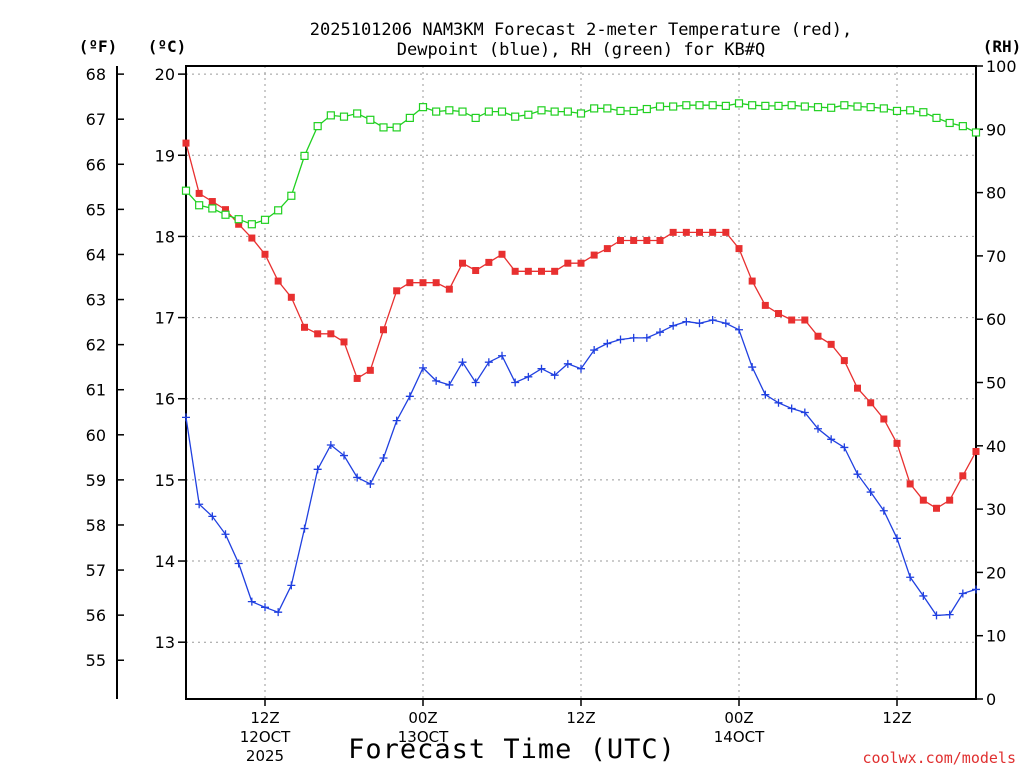 The width and height of the screenshot is (1024, 768). What do you see at coordinates (165, 561) in the screenshot?
I see `celsius-tick-label: 14` at bounding box center [165, 561].